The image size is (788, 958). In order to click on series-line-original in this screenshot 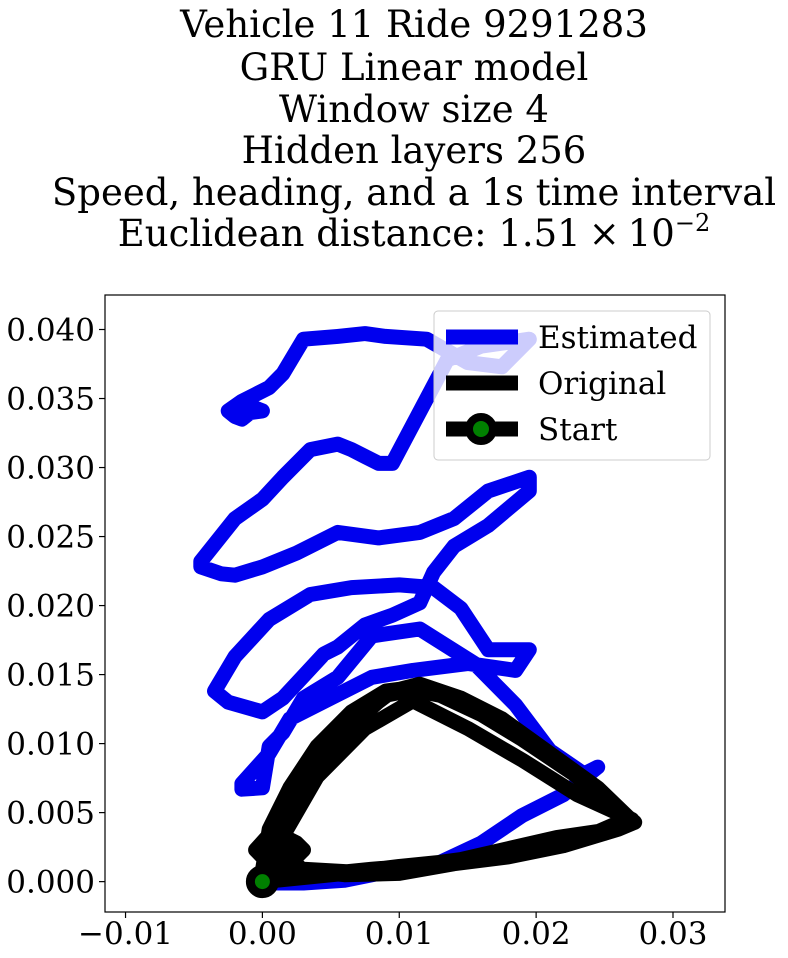, I will do `click(445, 783)`.